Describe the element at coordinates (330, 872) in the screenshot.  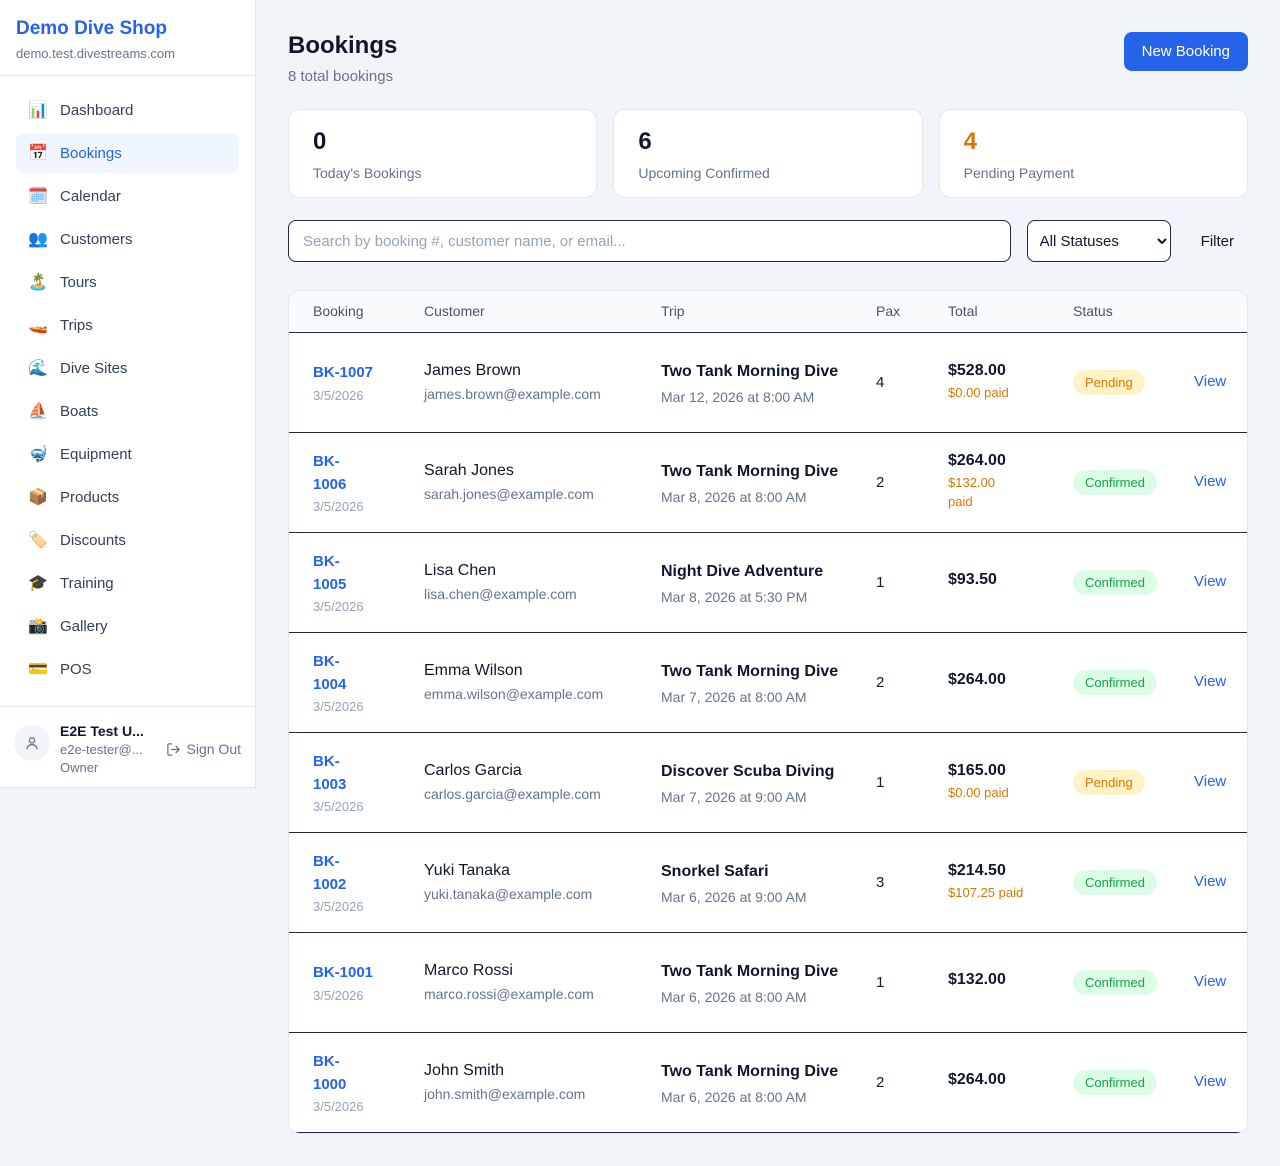
I see `booking-number-link: BK- 1002` at that location.